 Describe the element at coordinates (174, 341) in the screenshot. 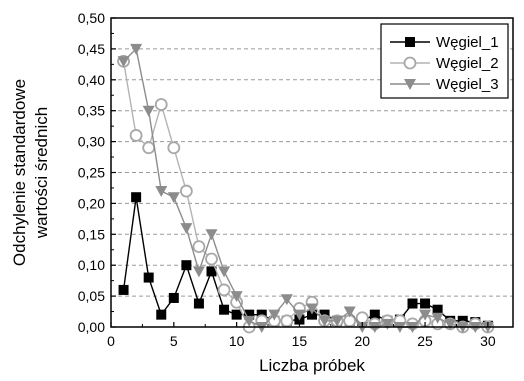

I see `x-tick-label: 5` at that location.